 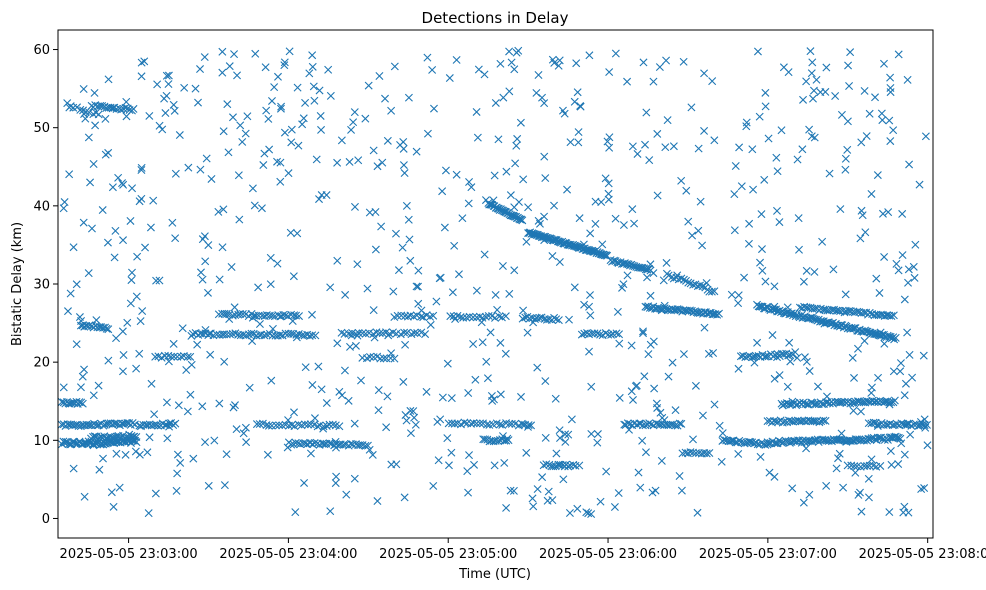 I want to click on y-tick-label: 60, so click(x=41, y=50).